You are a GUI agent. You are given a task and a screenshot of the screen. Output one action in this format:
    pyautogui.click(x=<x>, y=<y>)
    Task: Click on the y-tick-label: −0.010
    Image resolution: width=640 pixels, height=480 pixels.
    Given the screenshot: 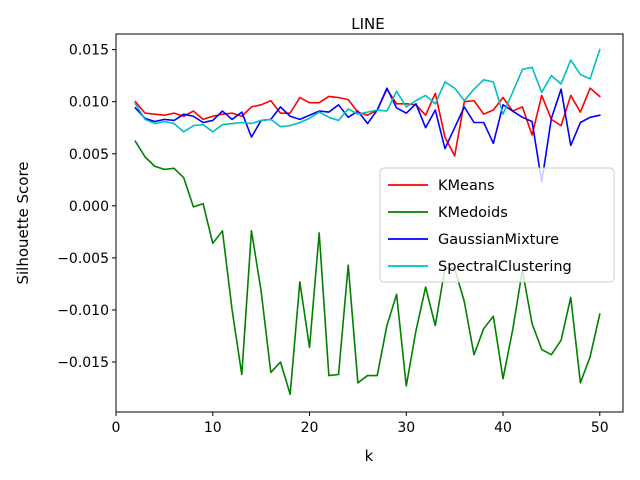 What is the action you would take?
    pyautogui.click(x=83, y=311)
    